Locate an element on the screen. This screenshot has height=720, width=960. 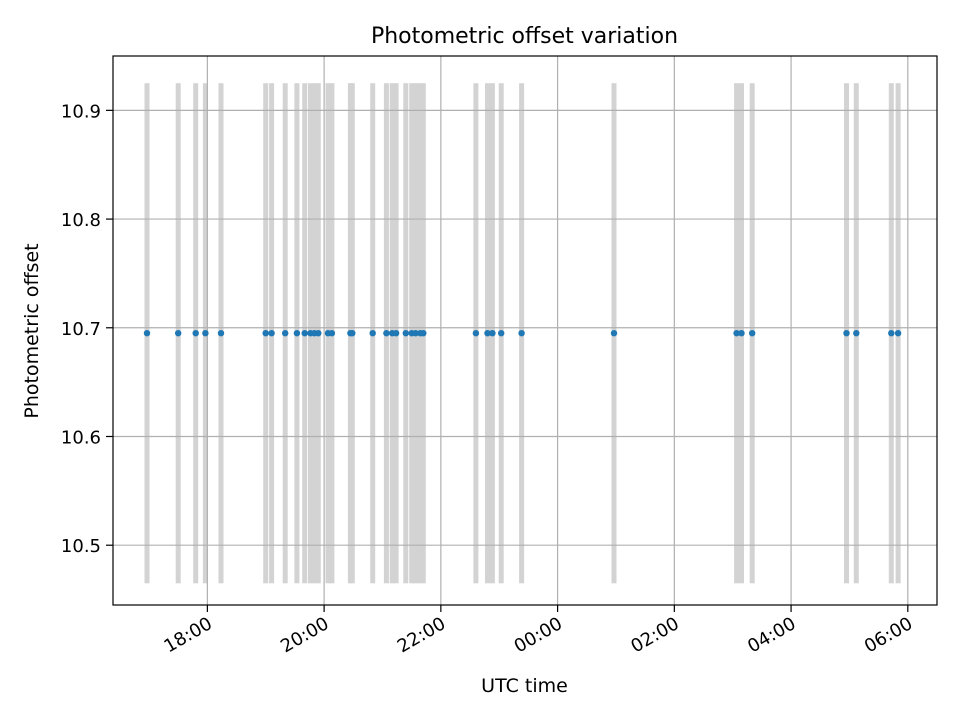
y-axis: 10.5 10.6 10.7 10.8 10.9 is located at coordinates (87, 329).